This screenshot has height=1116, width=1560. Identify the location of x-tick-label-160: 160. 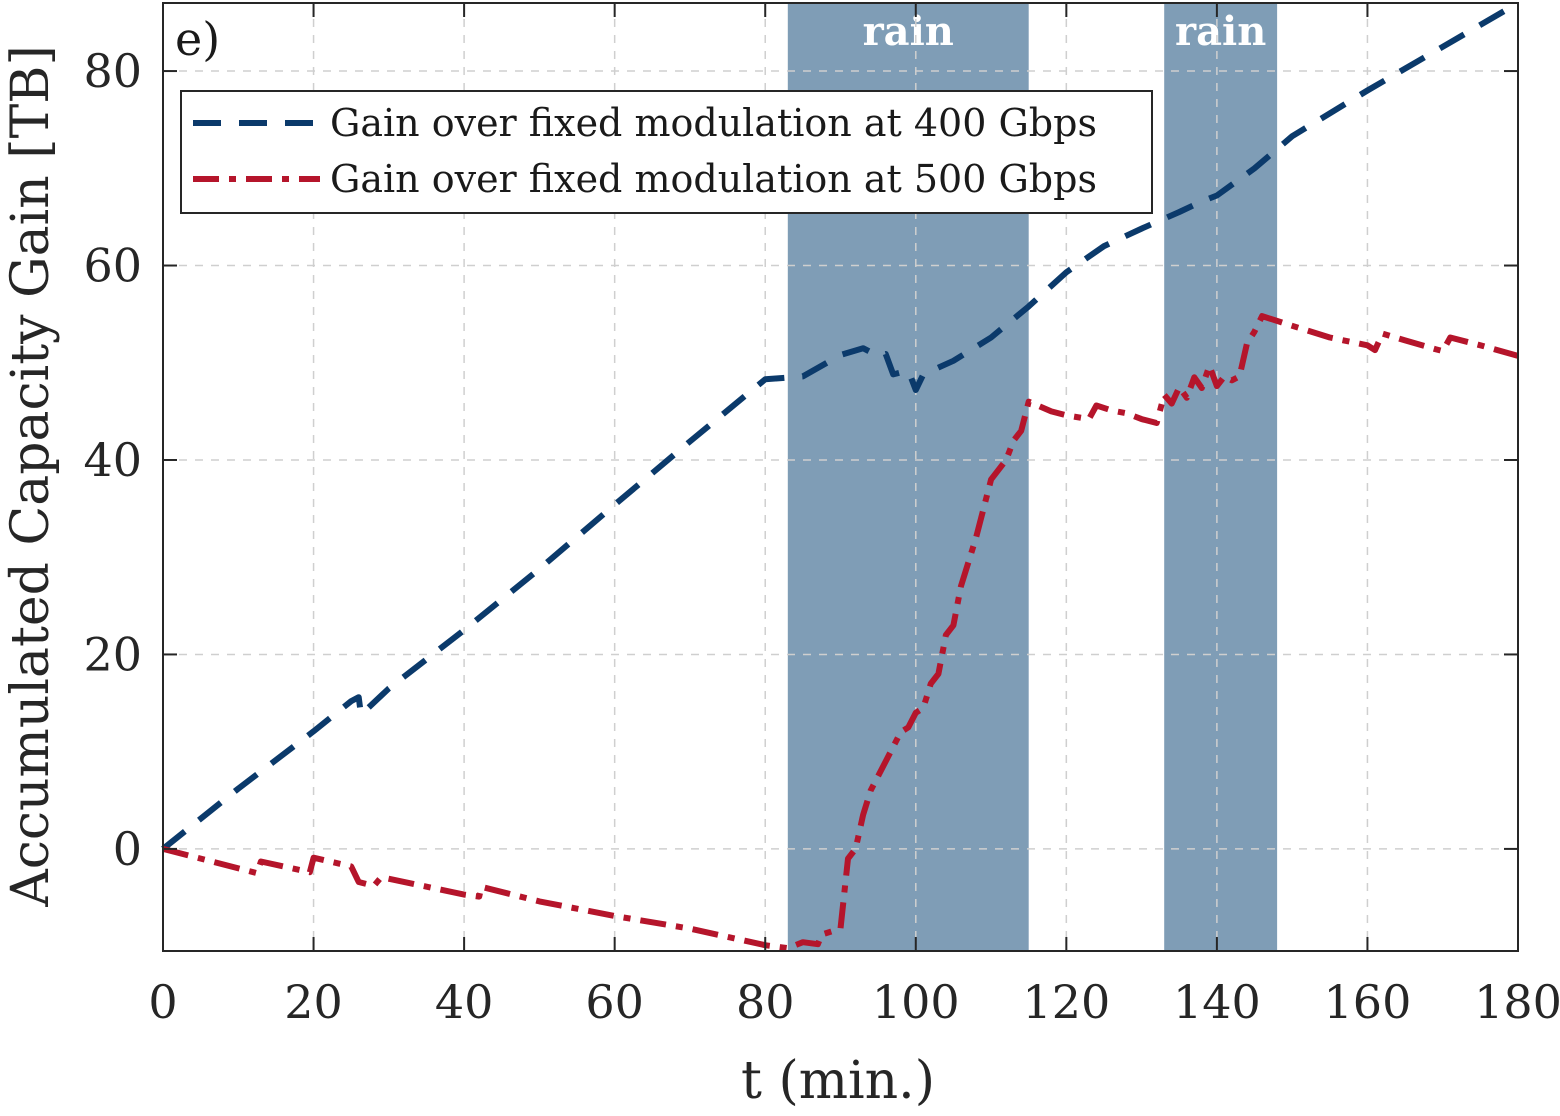
(1368, 1002).